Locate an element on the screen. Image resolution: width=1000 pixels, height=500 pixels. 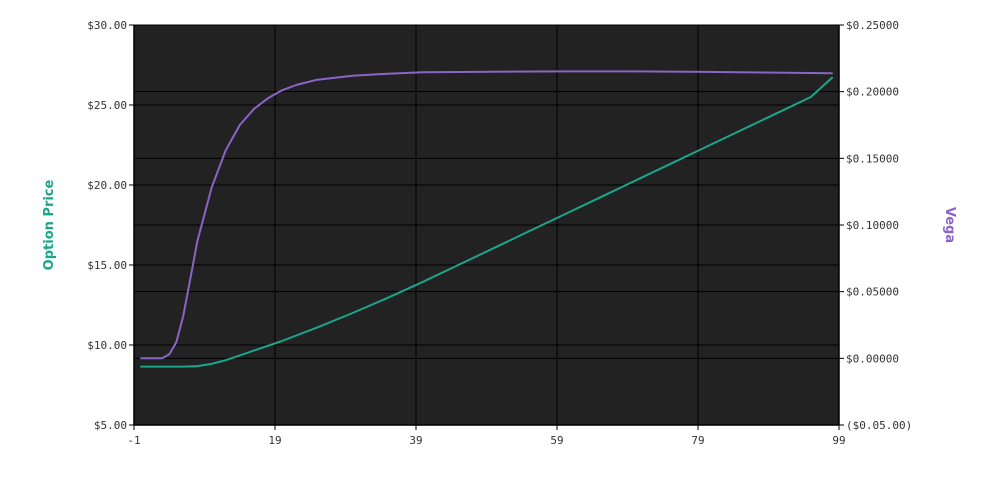
y-left-tick-label: $30.00 is located at coordinates (107, 25).